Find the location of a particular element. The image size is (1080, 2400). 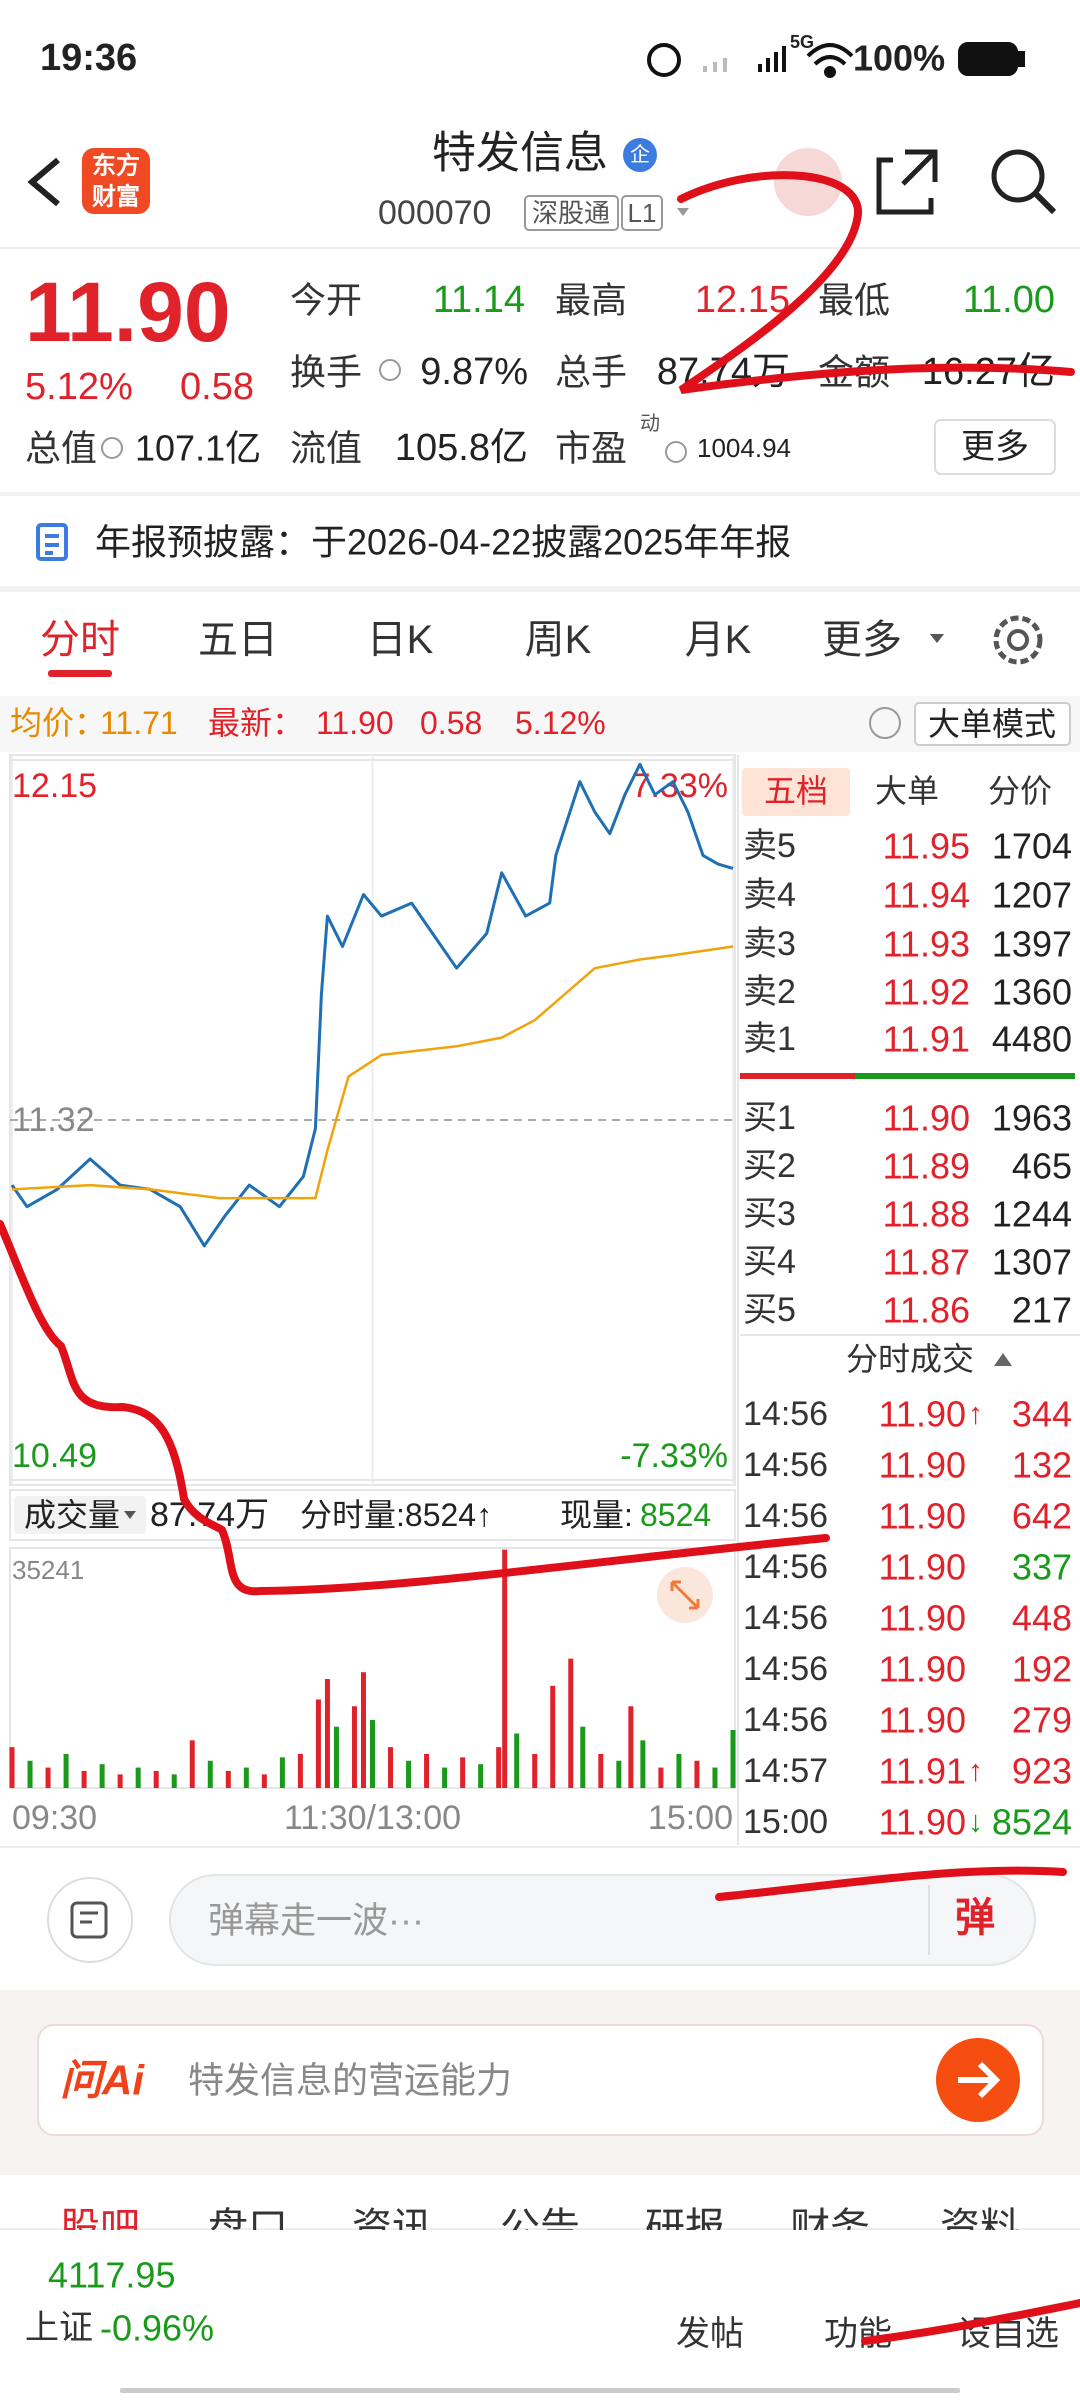

change: 0.58 is located at coordinates (217, 387).